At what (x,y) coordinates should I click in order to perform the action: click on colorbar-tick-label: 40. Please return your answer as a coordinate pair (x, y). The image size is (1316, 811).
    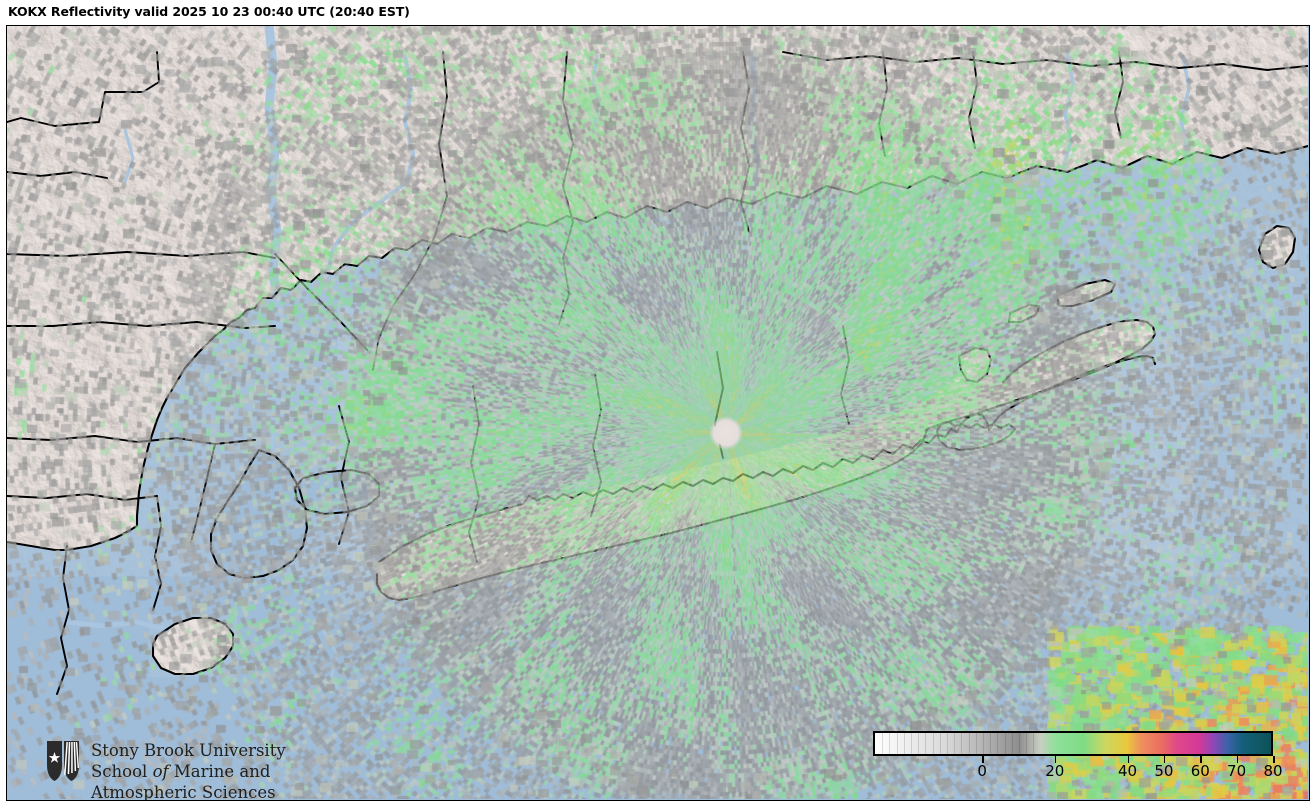
    Looking at the image, I should click on (1127, 771).